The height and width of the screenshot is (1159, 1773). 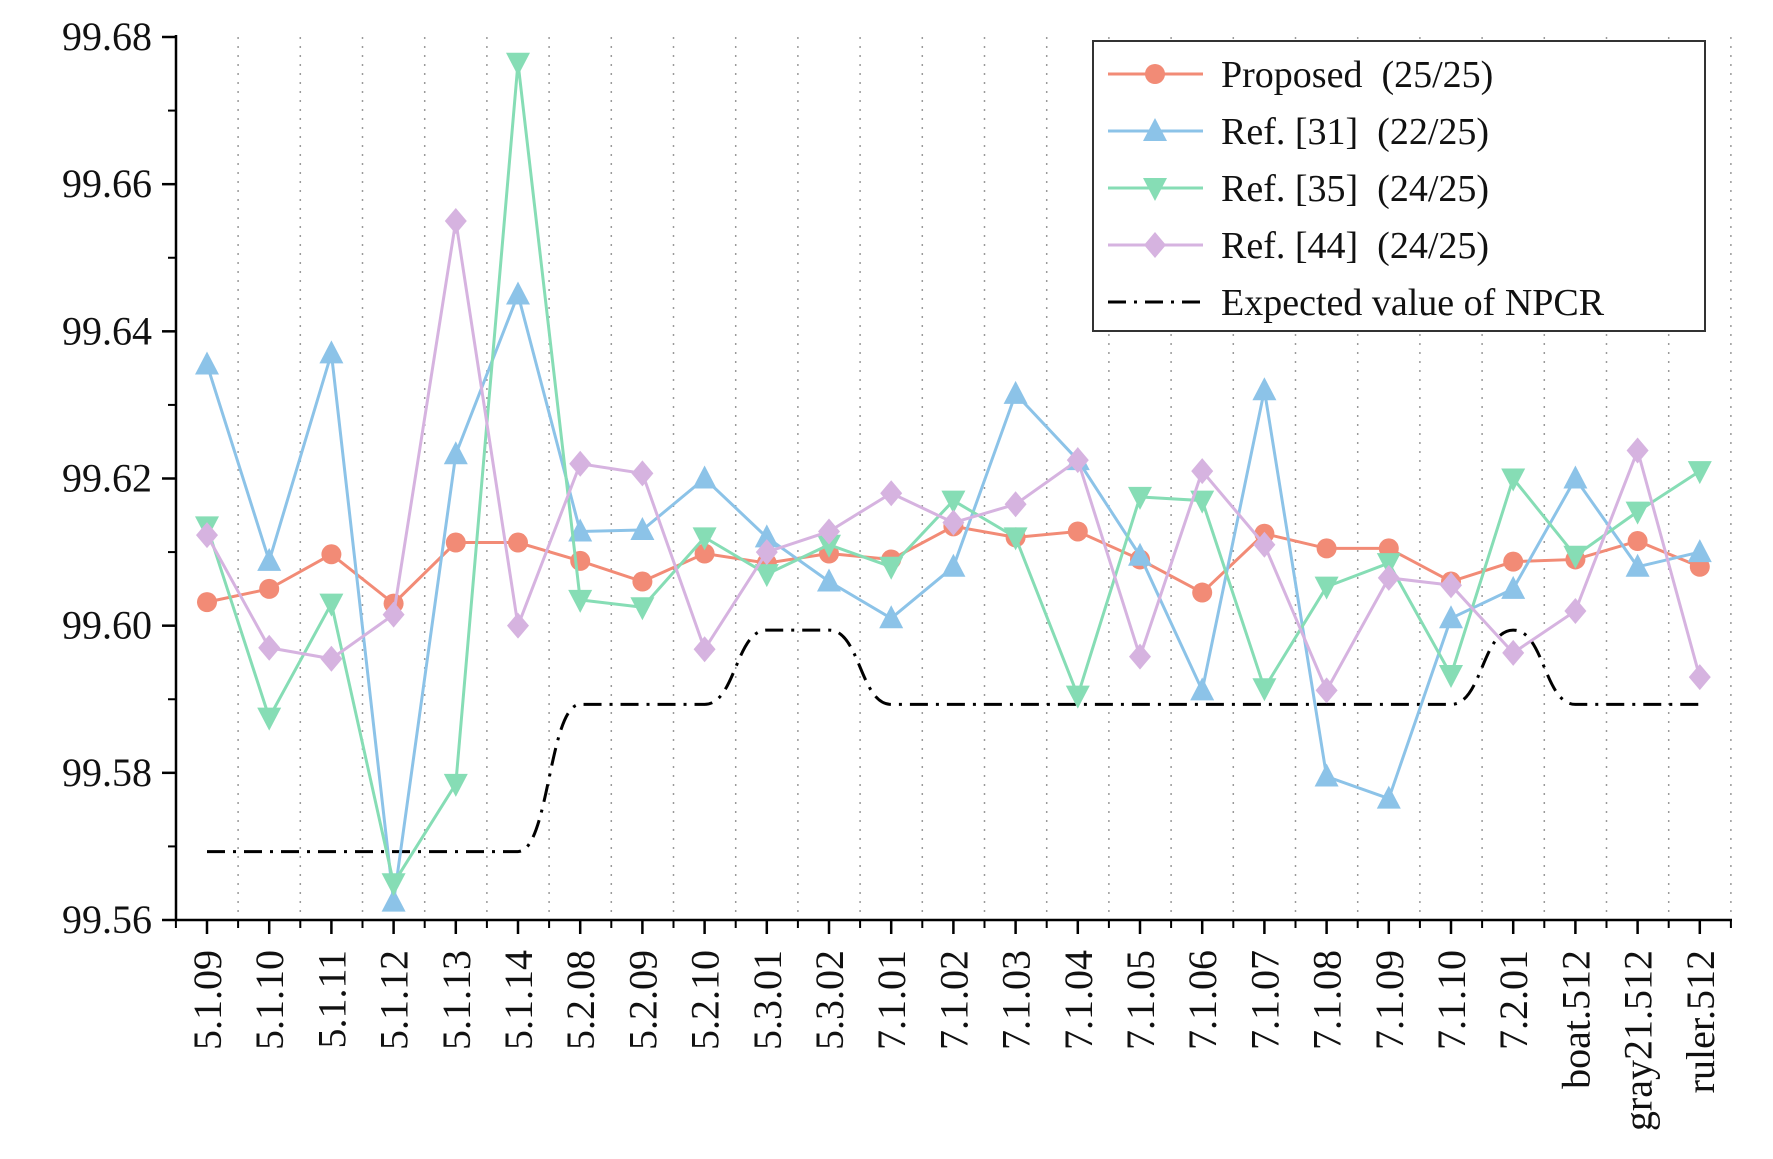 What do you see at coordinates (394, 1000) in the screenshot?
I see `x-tick-label: 5.1.12` at bounding box center [394, 1000].